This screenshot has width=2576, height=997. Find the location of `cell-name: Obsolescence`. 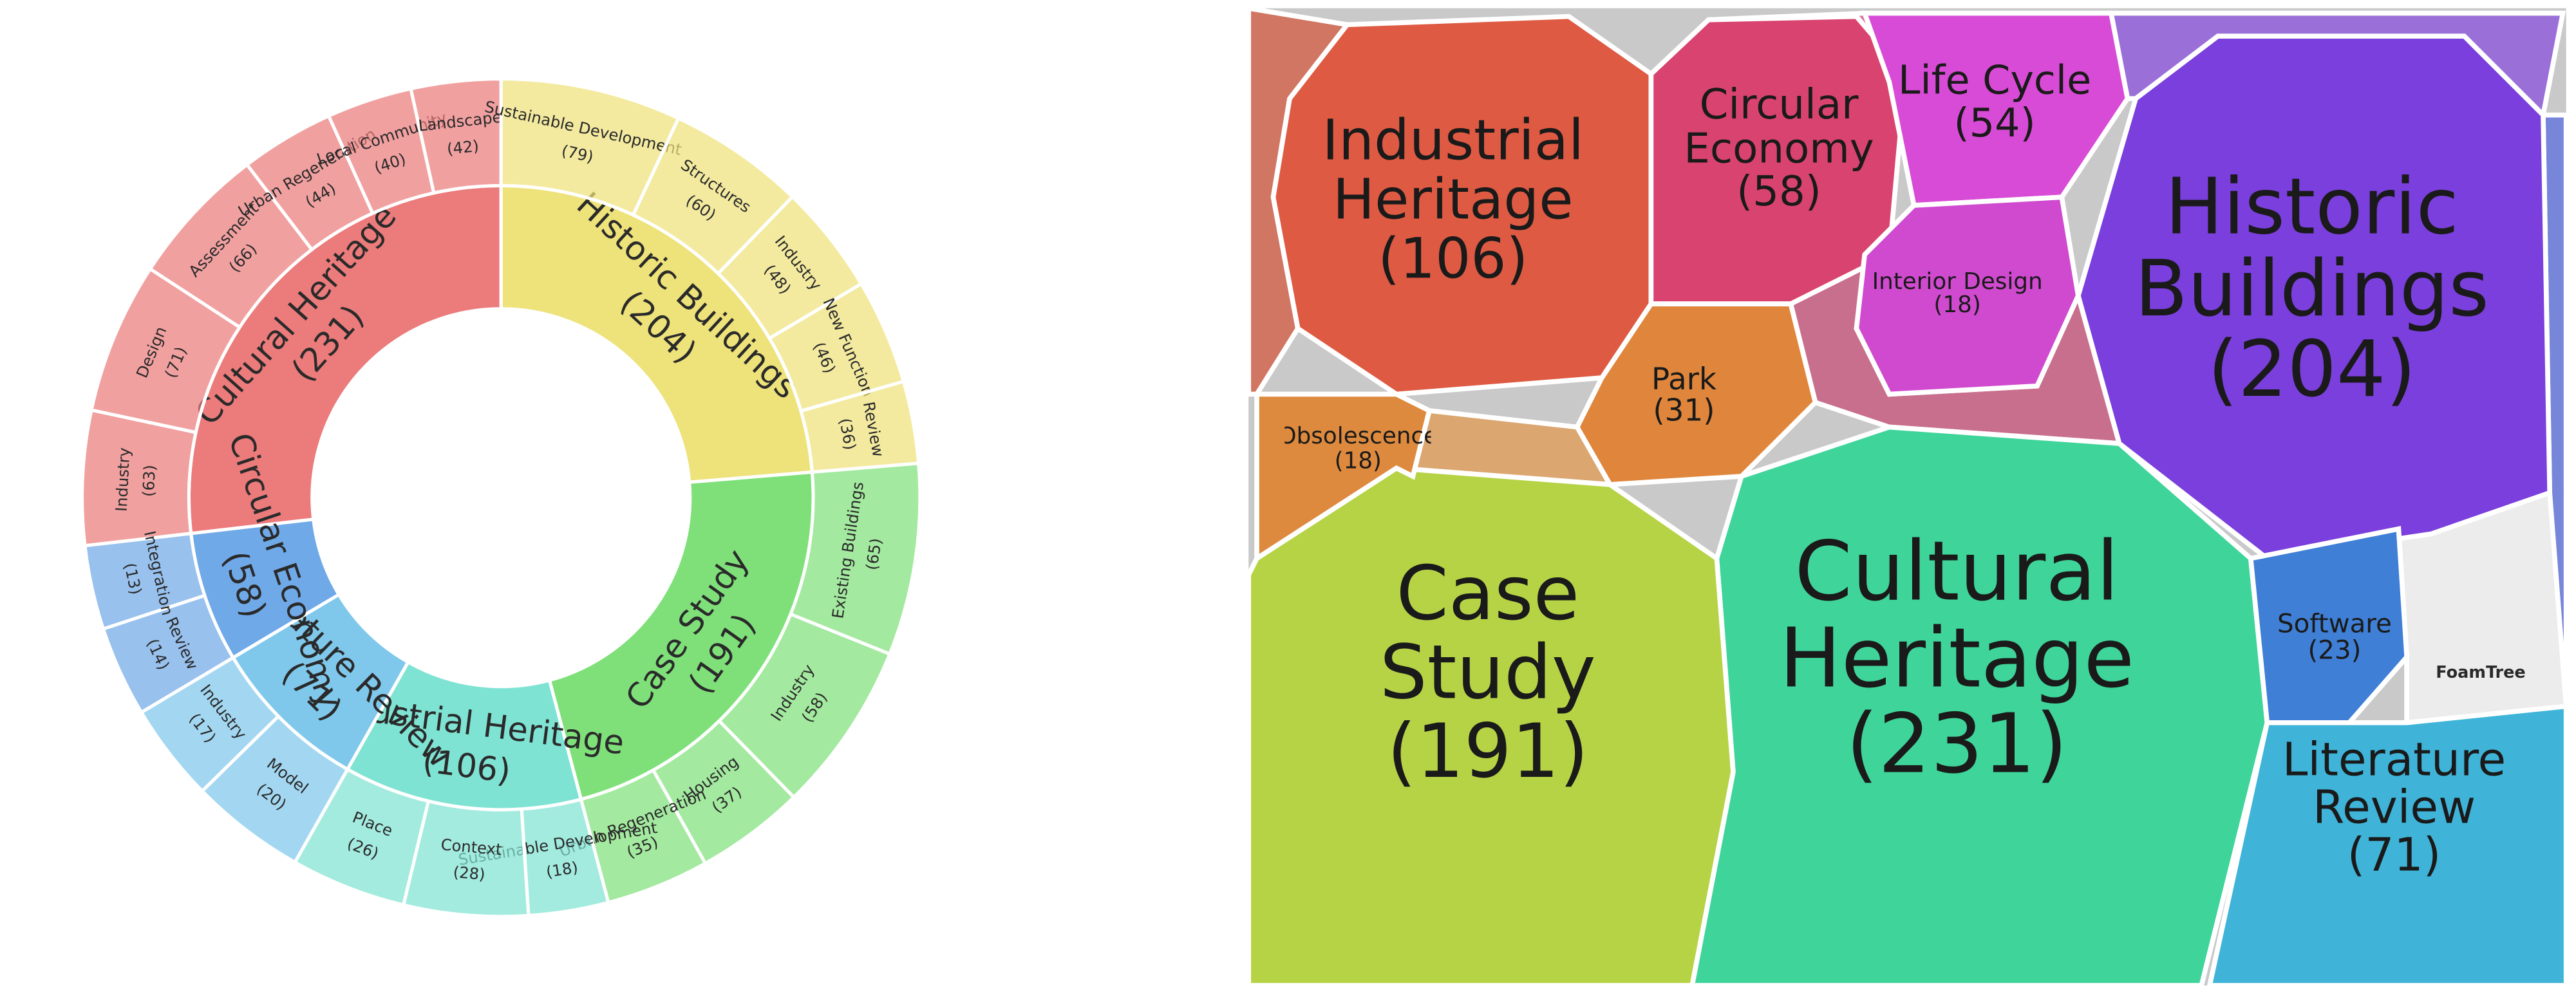

cell-name: Obsolescence is located at coordinates (1358, 437).